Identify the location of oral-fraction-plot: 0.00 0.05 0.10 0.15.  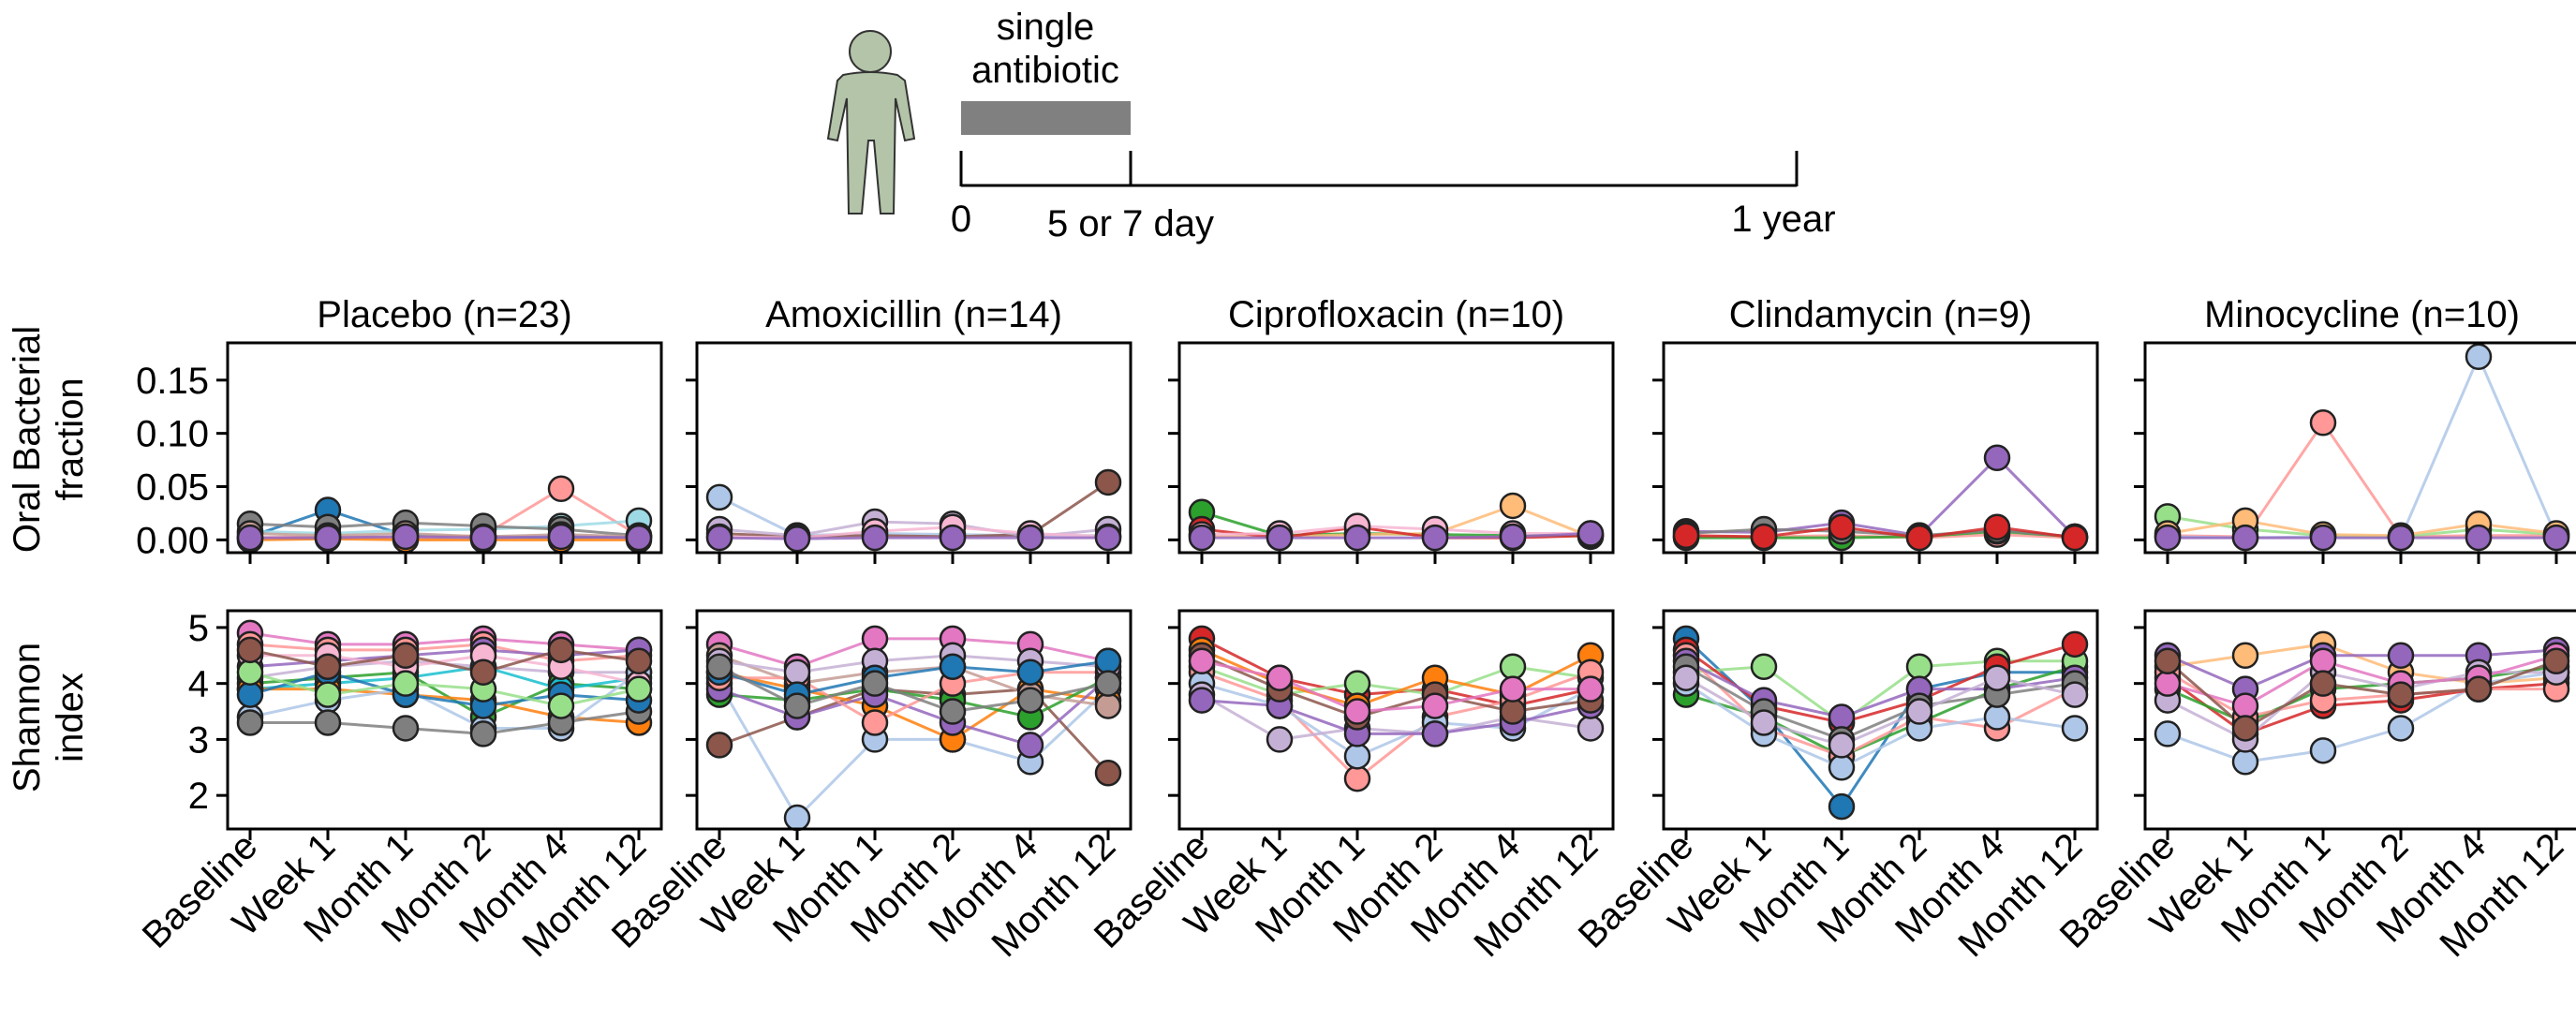
(399, 453).